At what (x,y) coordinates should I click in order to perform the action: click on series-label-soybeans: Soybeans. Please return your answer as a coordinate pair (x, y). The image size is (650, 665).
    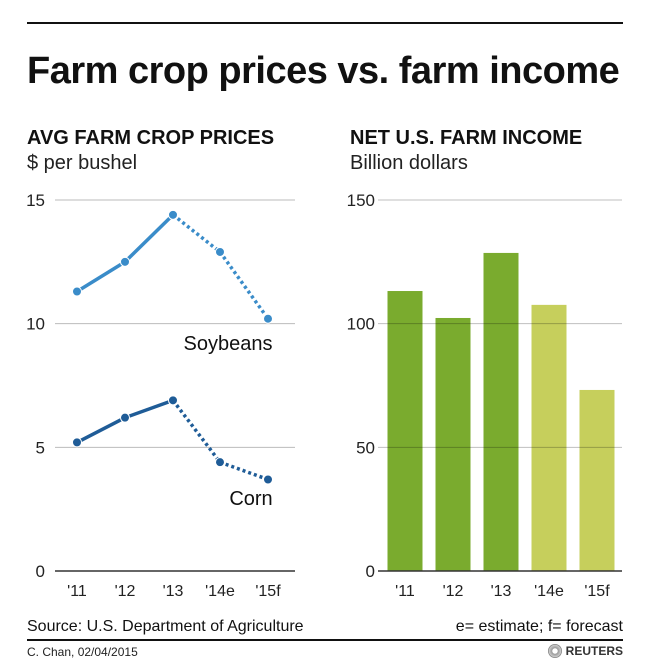
    Looking at the image, I should click on (228, 344).